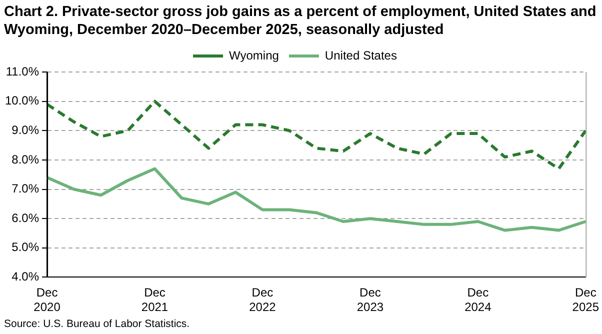 The height and width of the screenshot is (334, 602). What do you see at coordinates (23, 71) in the screenshot?
I see `y-tick-label: 11.0%` at bounding box center [23, 71].